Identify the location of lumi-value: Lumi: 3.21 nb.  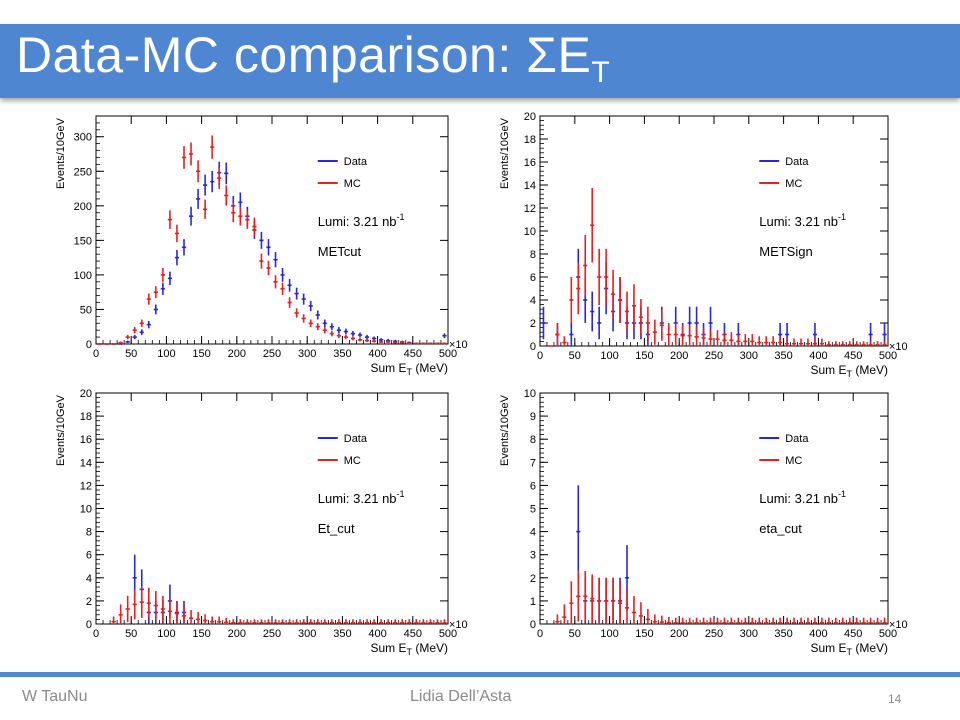
(798, 221).